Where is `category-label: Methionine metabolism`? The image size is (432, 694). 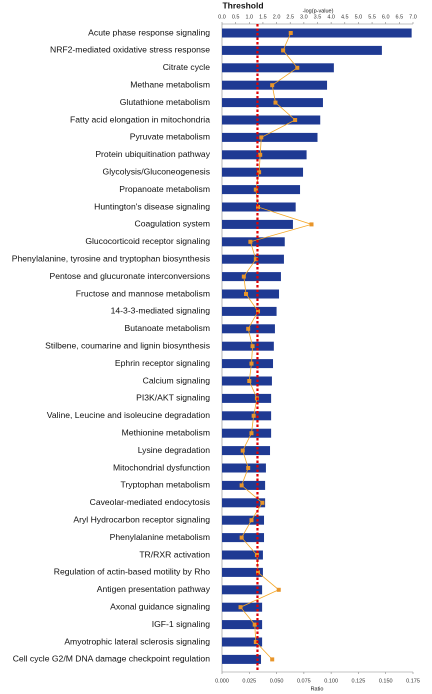
category-label: Methionine metabolism is located at coordinates (166, 432).